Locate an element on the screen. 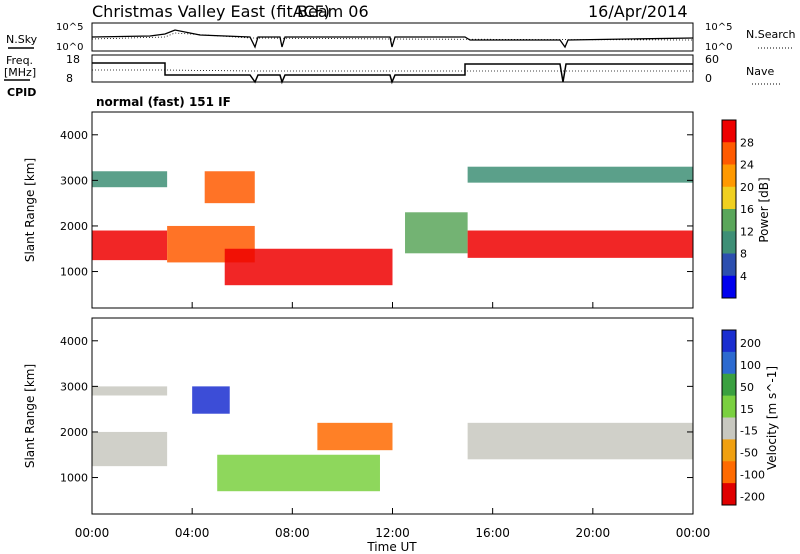  velocity-colorbar-tick: -15 is located at coordinates (749, 431).